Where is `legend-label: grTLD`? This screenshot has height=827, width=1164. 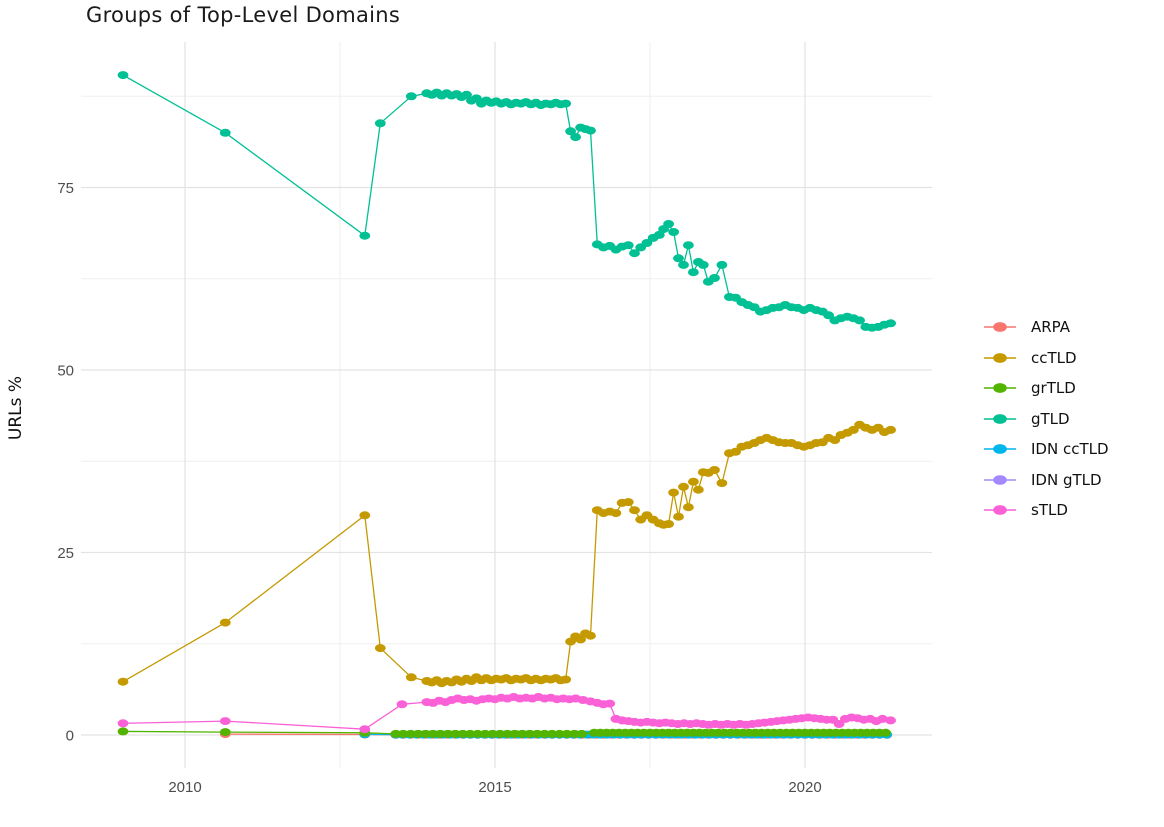 legend-label: grTLD is located at coordinates (1053, 388).